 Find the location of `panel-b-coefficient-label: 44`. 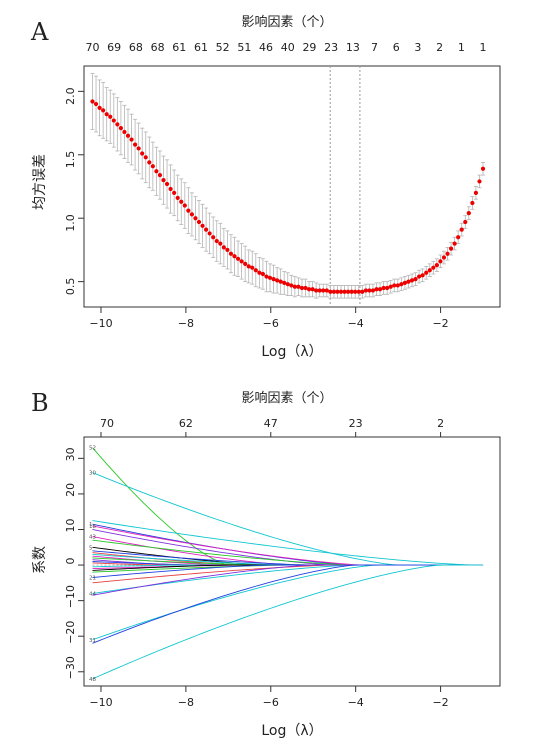

panel-b-coefficient-label: 44 is located at coordinates (92, 595).